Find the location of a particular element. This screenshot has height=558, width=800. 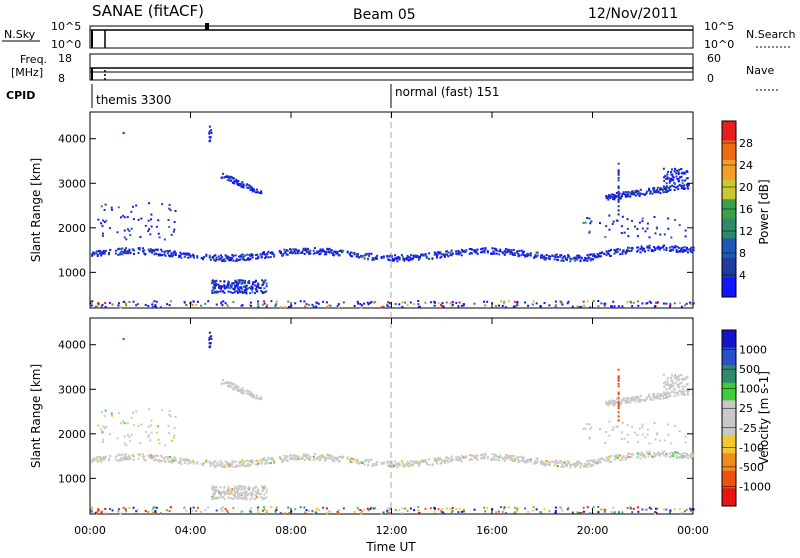

x-tick-label: 00:00 is located at coordinates (90, 530).